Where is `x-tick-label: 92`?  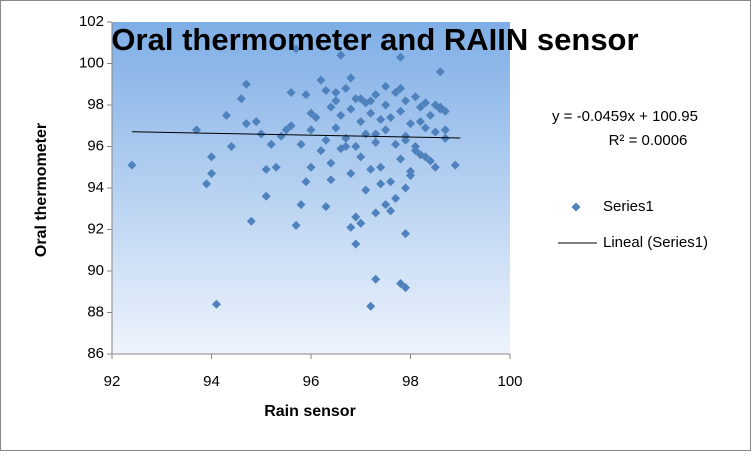
x-tick-label: 92 is located at coordinates (112, 381).